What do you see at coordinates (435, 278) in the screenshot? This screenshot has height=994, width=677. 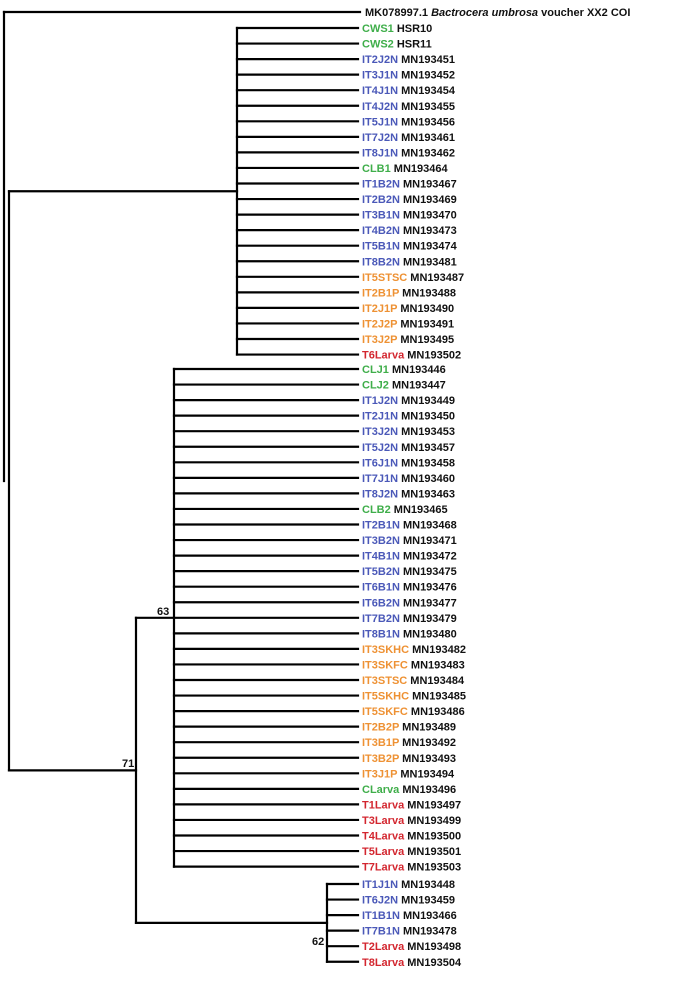 I see `taxon-accession: MN193487` at bounding box center [435, 278].